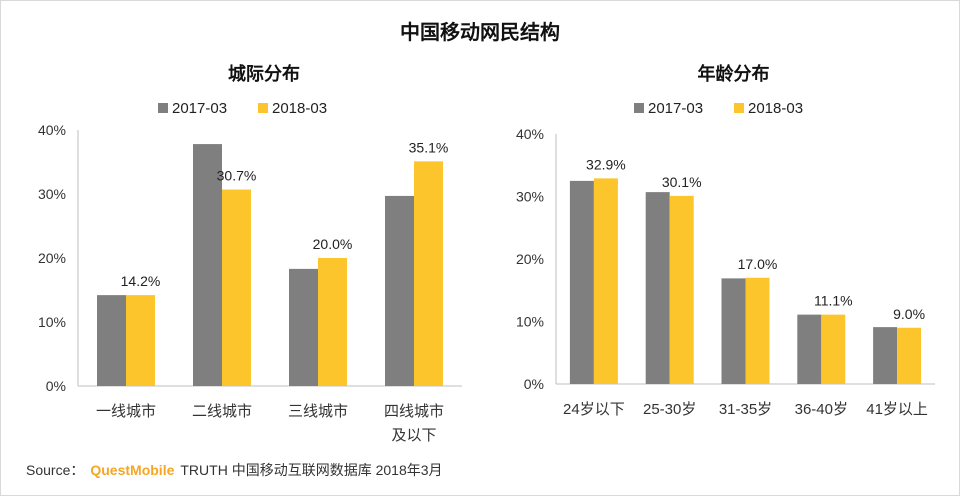 This screenshot has height=496, width=960. Describe the element at coordinates (821, 409) in the screenshot. I see `x-tick-label: 36-40岁` at that location.